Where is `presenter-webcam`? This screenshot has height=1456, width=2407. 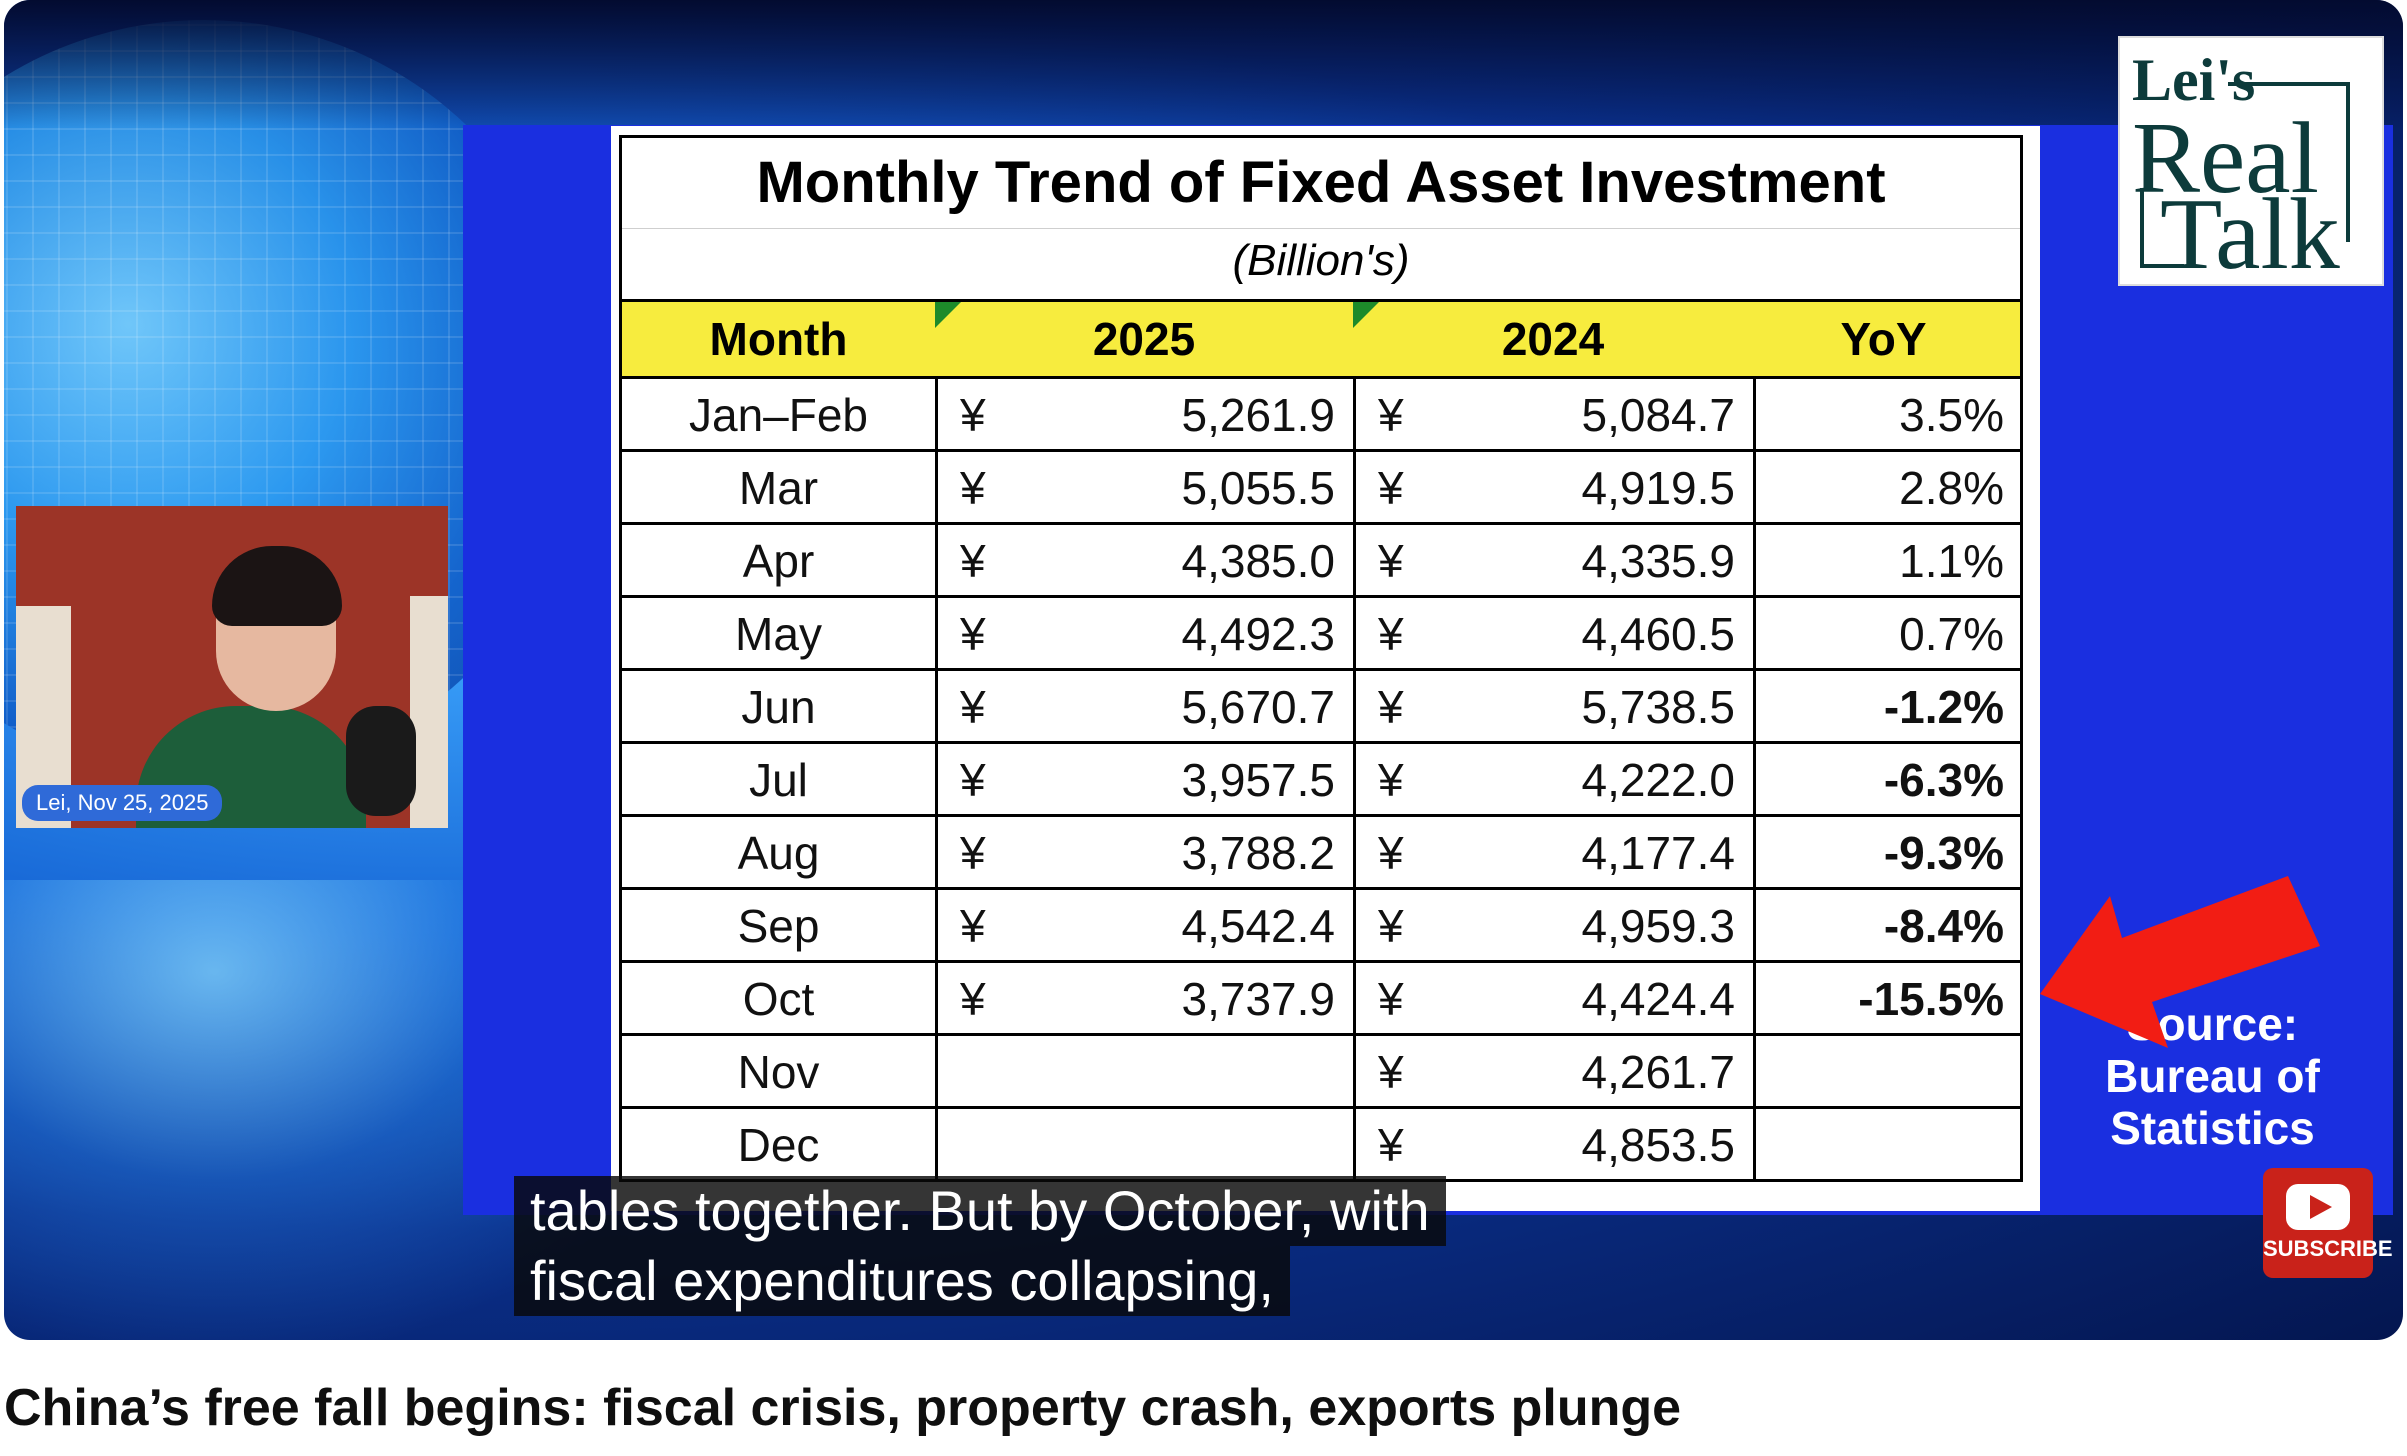 presenter-webcam is located at coordinates (232, 667).